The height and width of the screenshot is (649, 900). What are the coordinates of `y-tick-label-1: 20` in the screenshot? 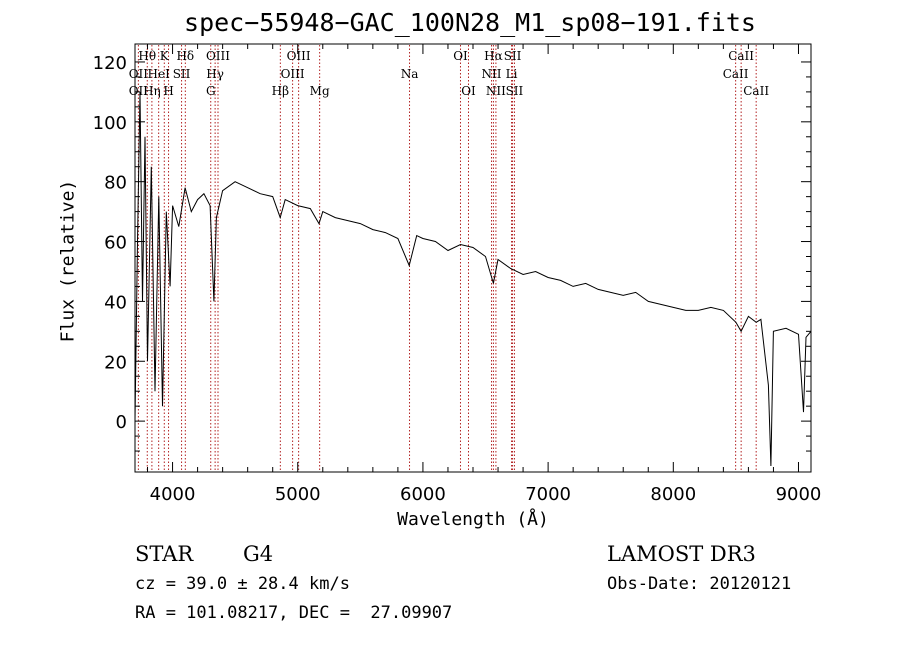 It's located at (115, 362).